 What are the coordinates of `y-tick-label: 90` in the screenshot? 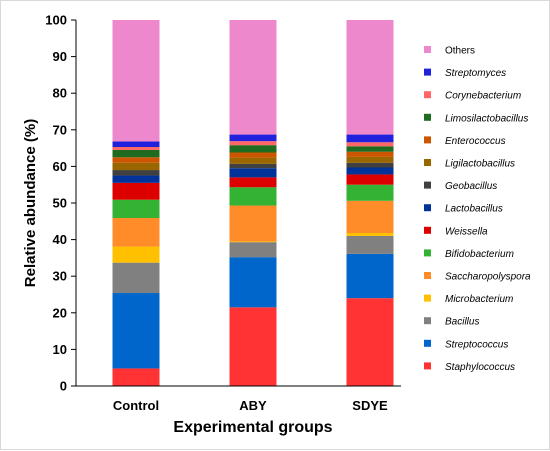 It's located at (60, 56).